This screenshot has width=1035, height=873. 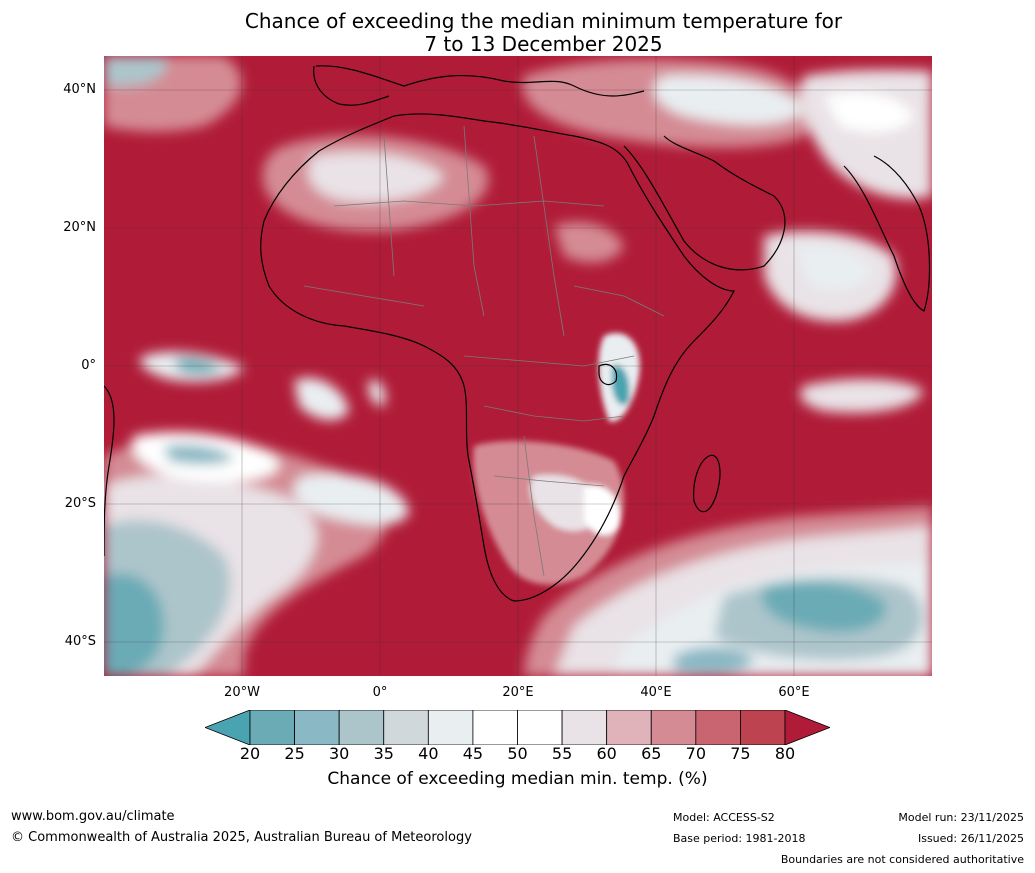 I want to click on colorbar-extend-low, so click(x=228, y=727).